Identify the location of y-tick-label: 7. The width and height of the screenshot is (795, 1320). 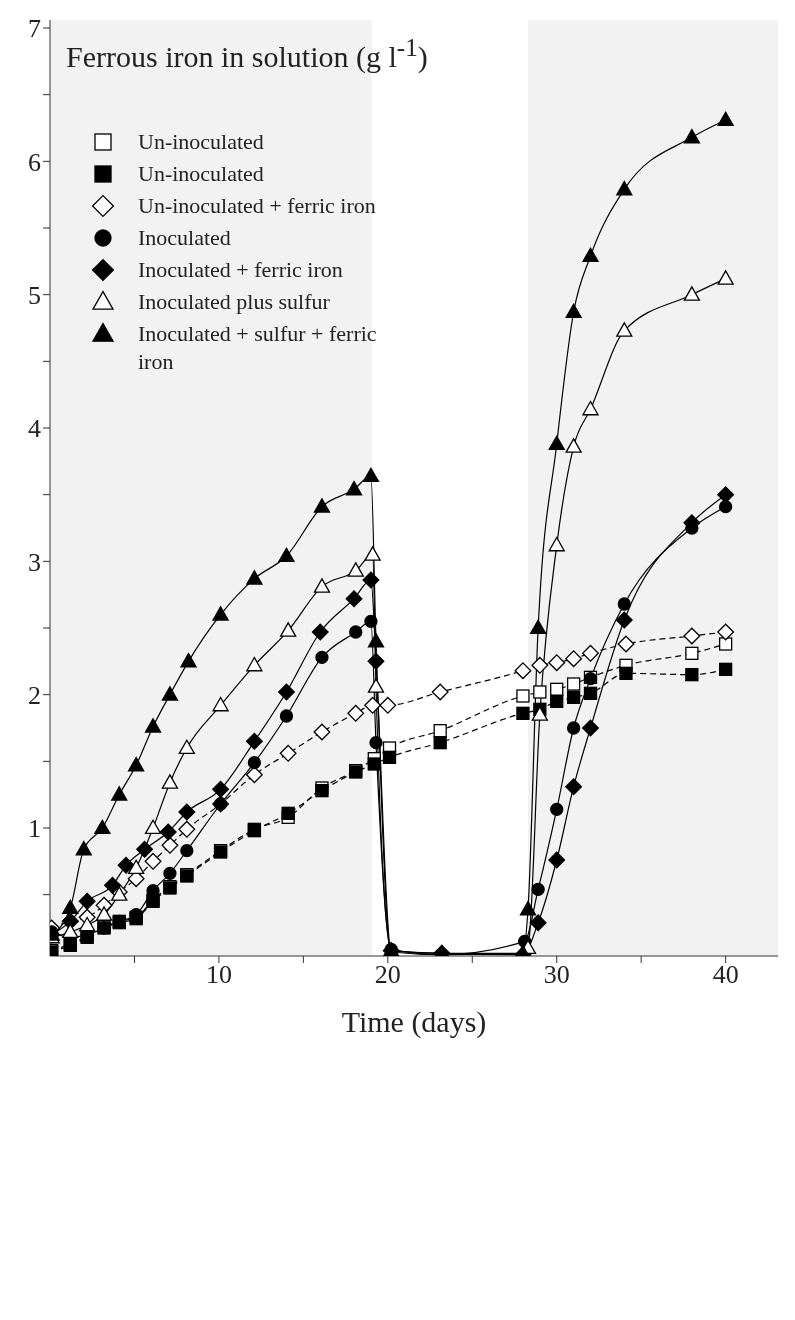
(34, 29).